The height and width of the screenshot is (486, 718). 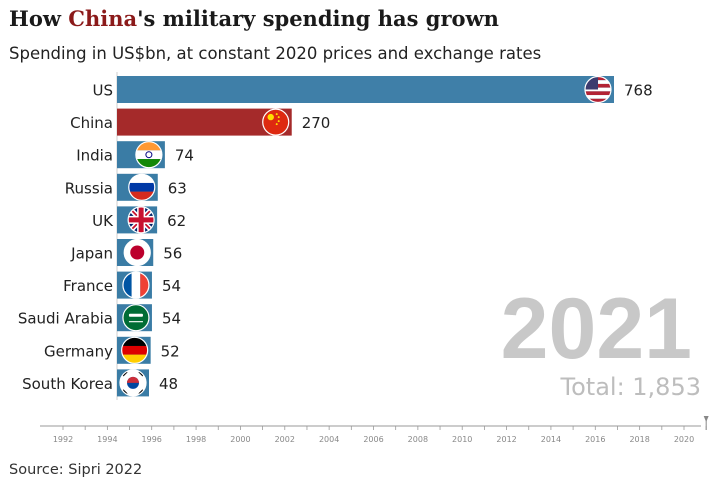 I want to click on russia-flag-icon, so click(x=141, y=187).